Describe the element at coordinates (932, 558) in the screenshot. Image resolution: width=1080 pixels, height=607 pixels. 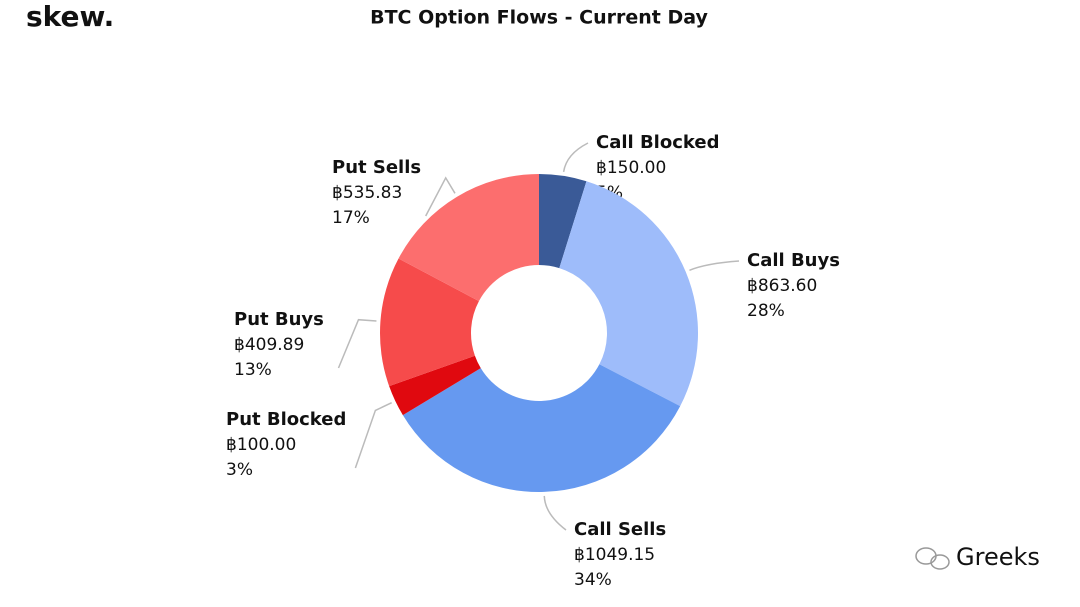
I see `watermark-icon` at that location.